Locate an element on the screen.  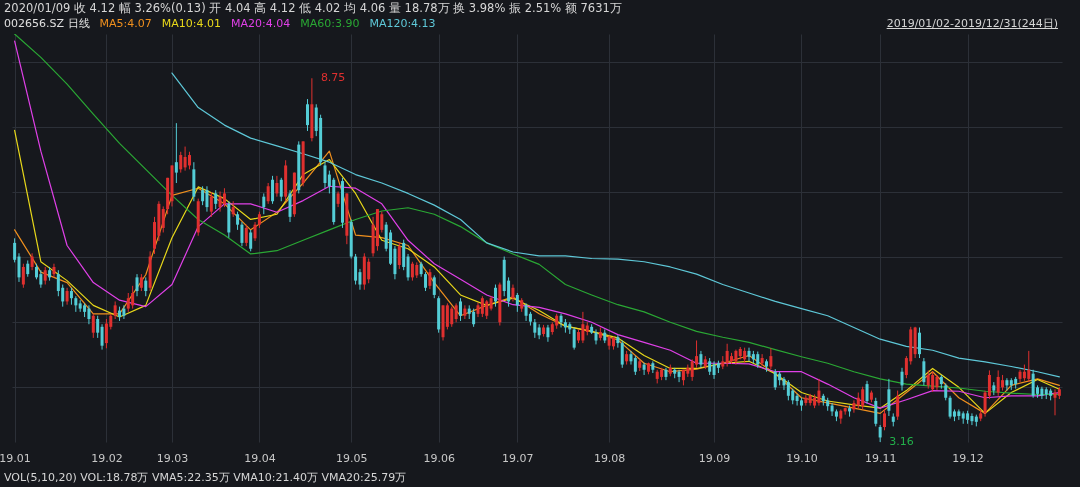
chart-title: 2020/01/09 收 4.12 幅 3.26%(0.13) 开 4.04 高 4.12 低 4.02 均 4.06 量 18.78万 换 3.98% 振 2.51% 额 7631万 is located at coordinates (313, 8).